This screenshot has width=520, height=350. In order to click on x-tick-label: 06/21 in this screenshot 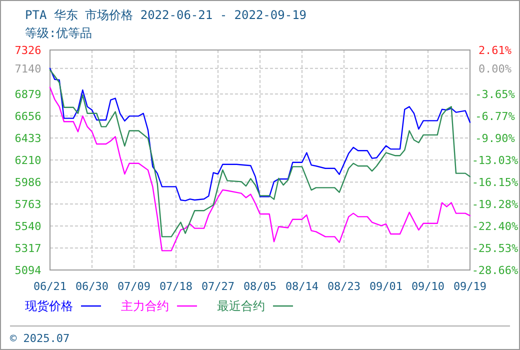, I will do `click(50, 286)`.